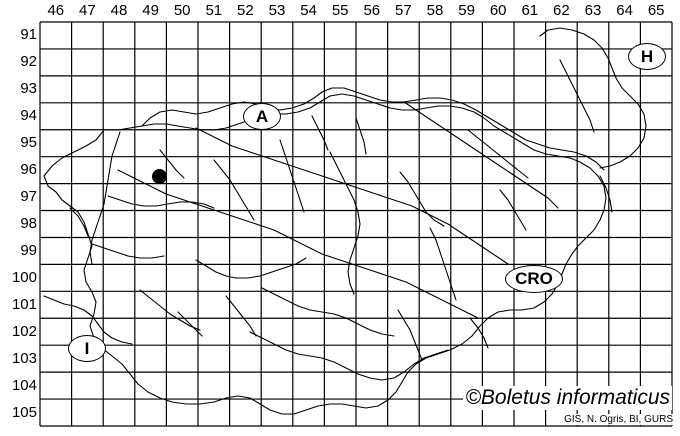 The width and height of the screenshot is (680, 436). What do you see at coordinates (28, 89) in the screenshot?
I see `row-label: 93` at bounding box center [28, 89].